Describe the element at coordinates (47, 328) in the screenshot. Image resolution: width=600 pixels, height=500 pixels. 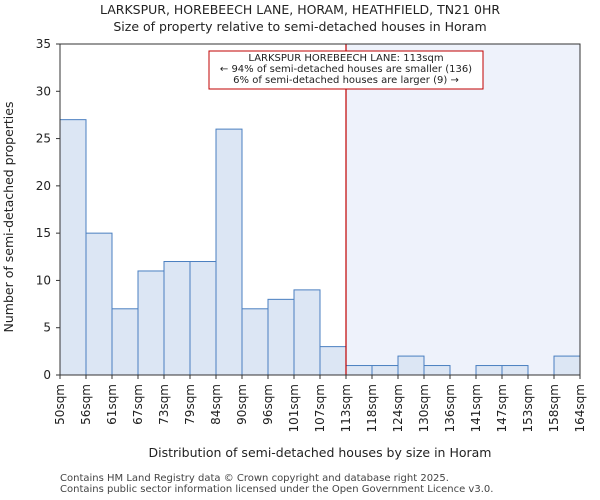
I see `y-tick-label: 5` at that location.